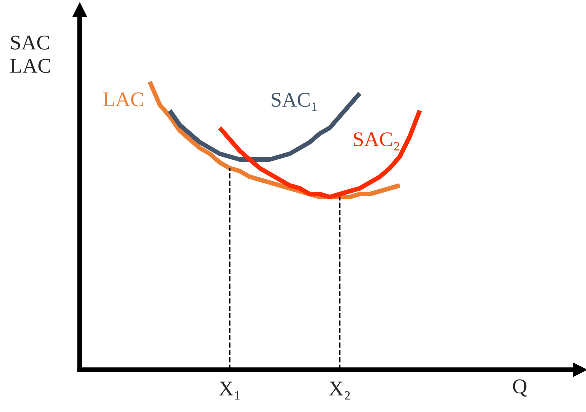  Describe the element at coordinates (229, 391) in the screenshot. I see `x-tick-label: X₁` at that location.